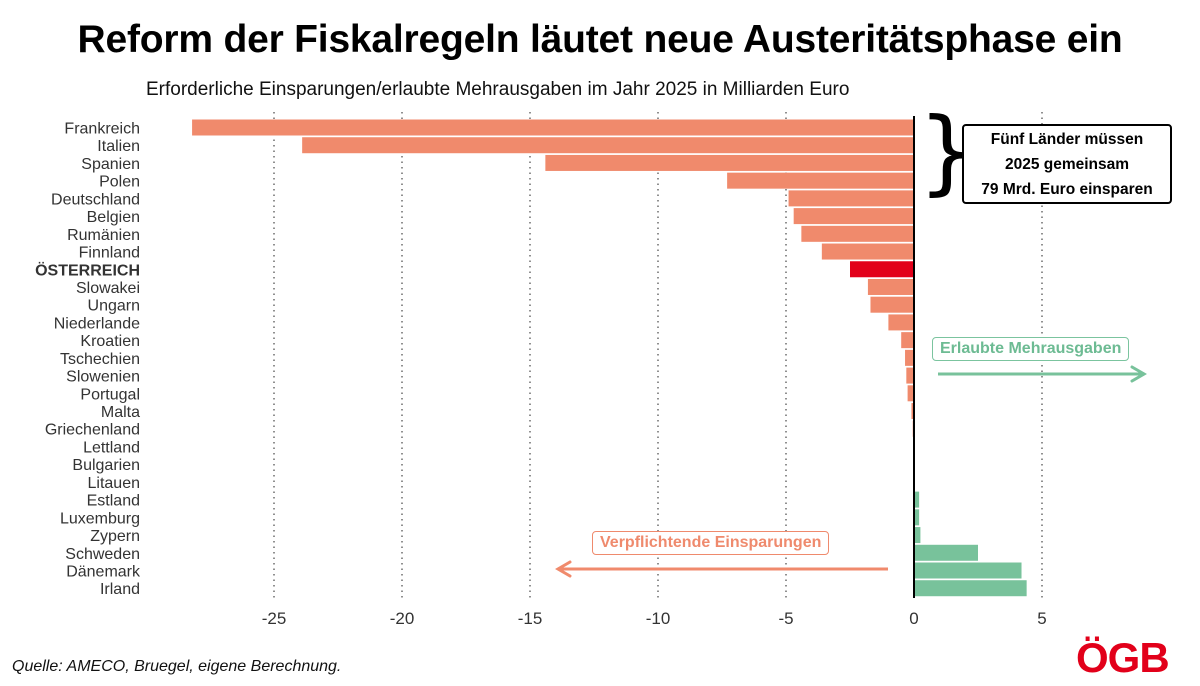 This screenshot has width=1200, height=686. What do you see at coordinates (402, 618) in the screenshot?
I see `x-tick-label: -20` at bounding box center [402, 618].